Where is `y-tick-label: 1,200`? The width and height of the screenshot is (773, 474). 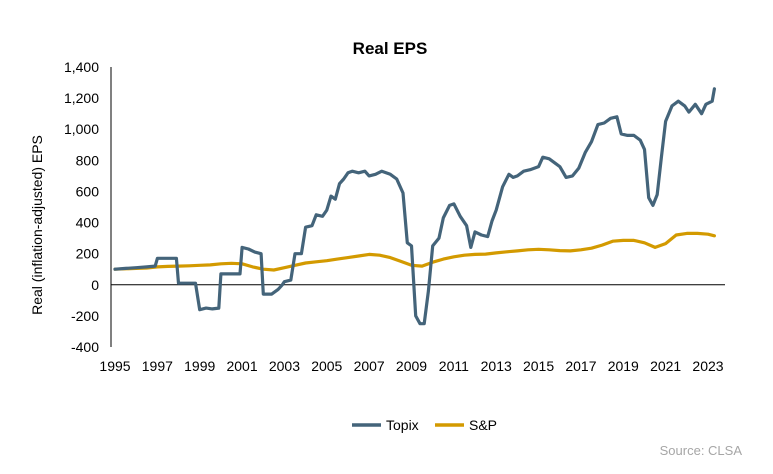 y-tick-label: 1,200 is located at coordinates (81, 98).